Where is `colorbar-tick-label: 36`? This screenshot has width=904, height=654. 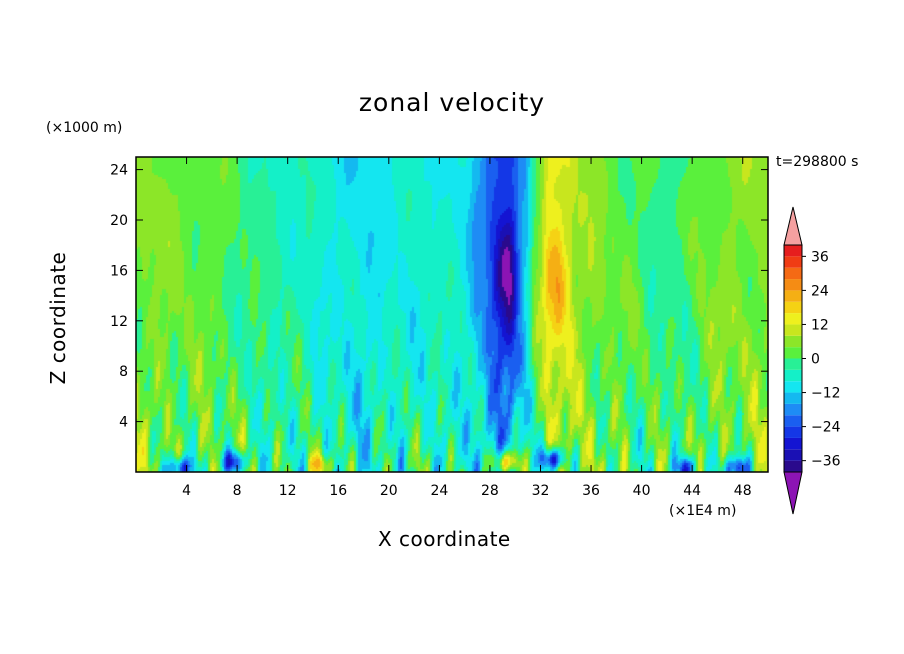 colorbar-tick-label: 36 is located at coordinates (820, 257).